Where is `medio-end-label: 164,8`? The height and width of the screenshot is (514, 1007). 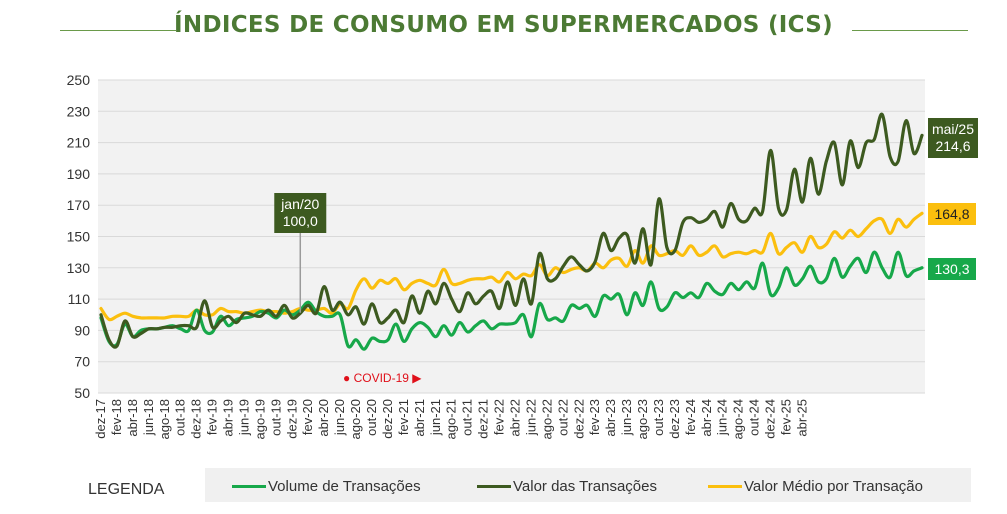 medio-end-label: 164,8 is located at coordinates (951, 214).